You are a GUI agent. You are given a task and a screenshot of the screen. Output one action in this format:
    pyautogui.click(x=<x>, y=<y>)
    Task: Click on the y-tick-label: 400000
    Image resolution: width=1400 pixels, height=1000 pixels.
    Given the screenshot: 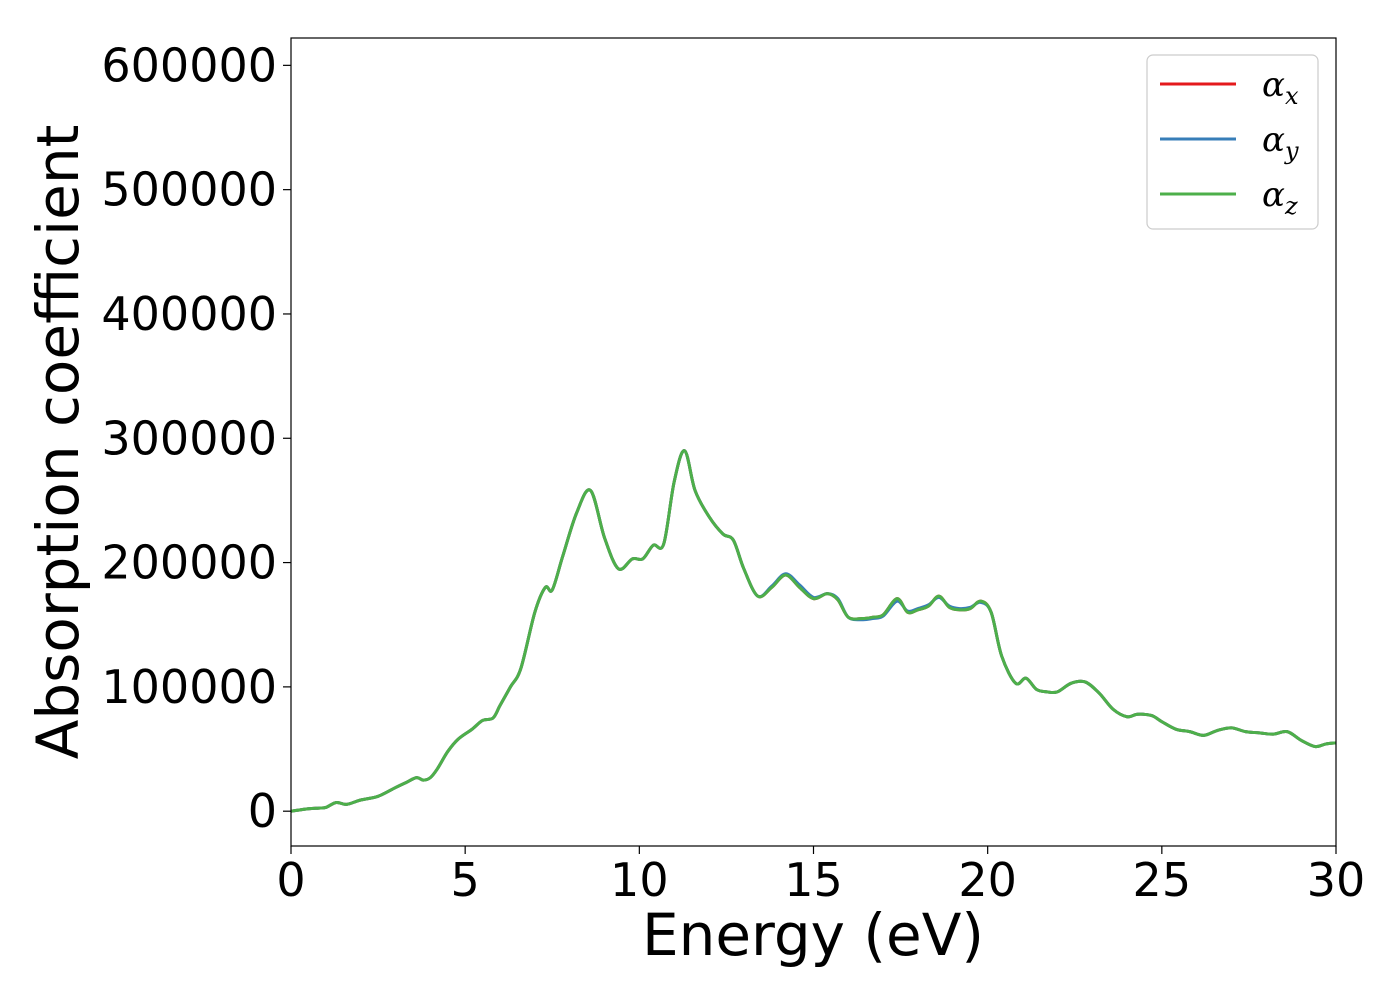 What is the action you would take?
    pyautogui.click(x=189, y=314)
    